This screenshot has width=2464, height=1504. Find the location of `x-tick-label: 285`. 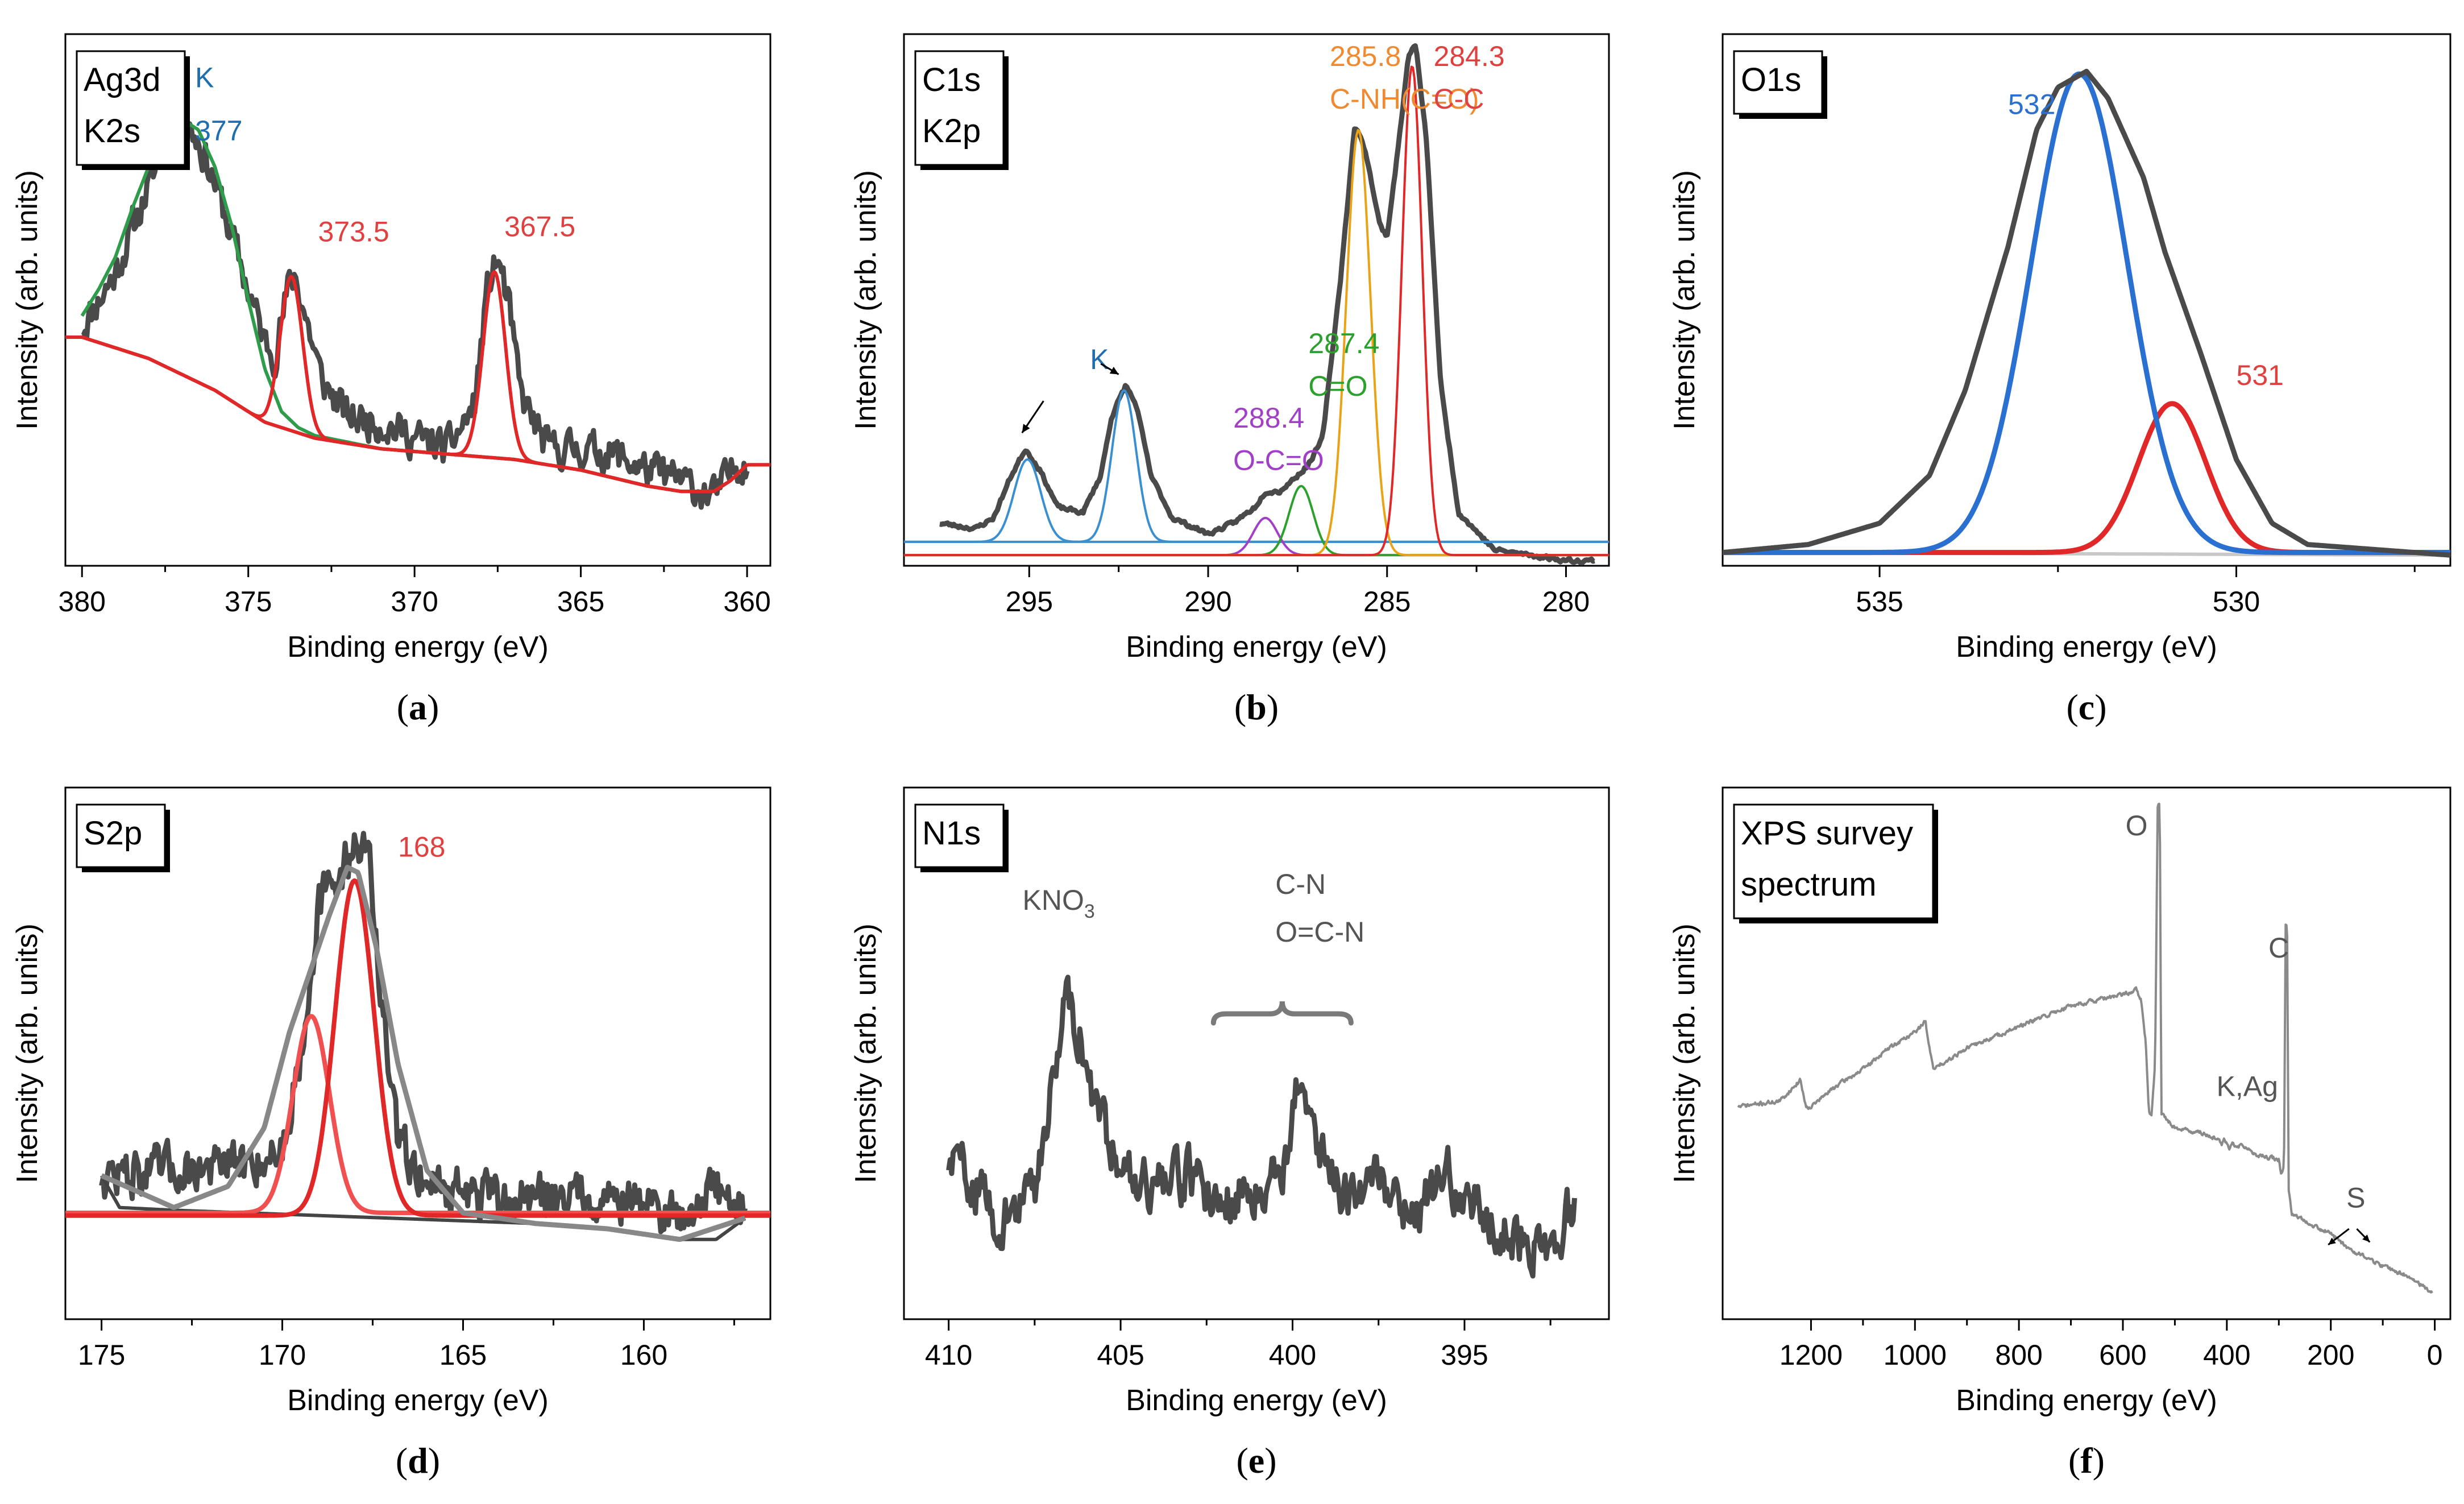

x-tick-label: 285 is located at coordinates (1387, 602).